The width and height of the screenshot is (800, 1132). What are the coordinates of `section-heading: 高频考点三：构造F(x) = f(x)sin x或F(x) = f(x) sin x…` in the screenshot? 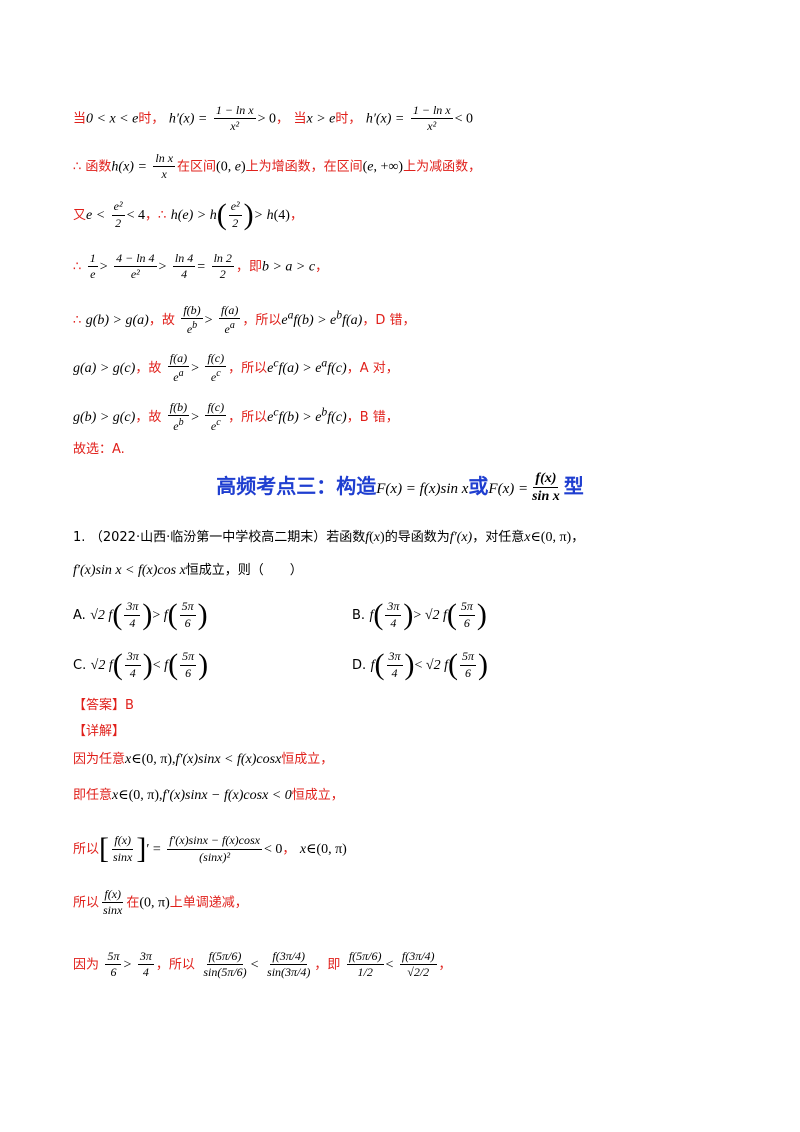 It's located at (400, 487).